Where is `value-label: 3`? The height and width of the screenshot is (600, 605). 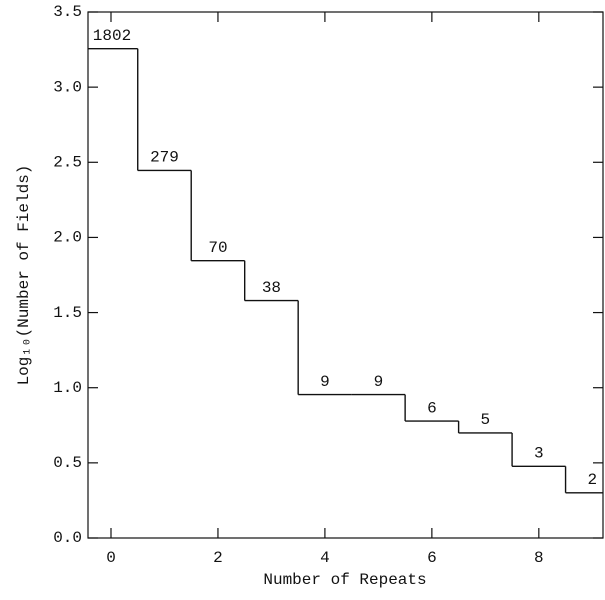 value-label: 3 is located at coordinates (539, 454).